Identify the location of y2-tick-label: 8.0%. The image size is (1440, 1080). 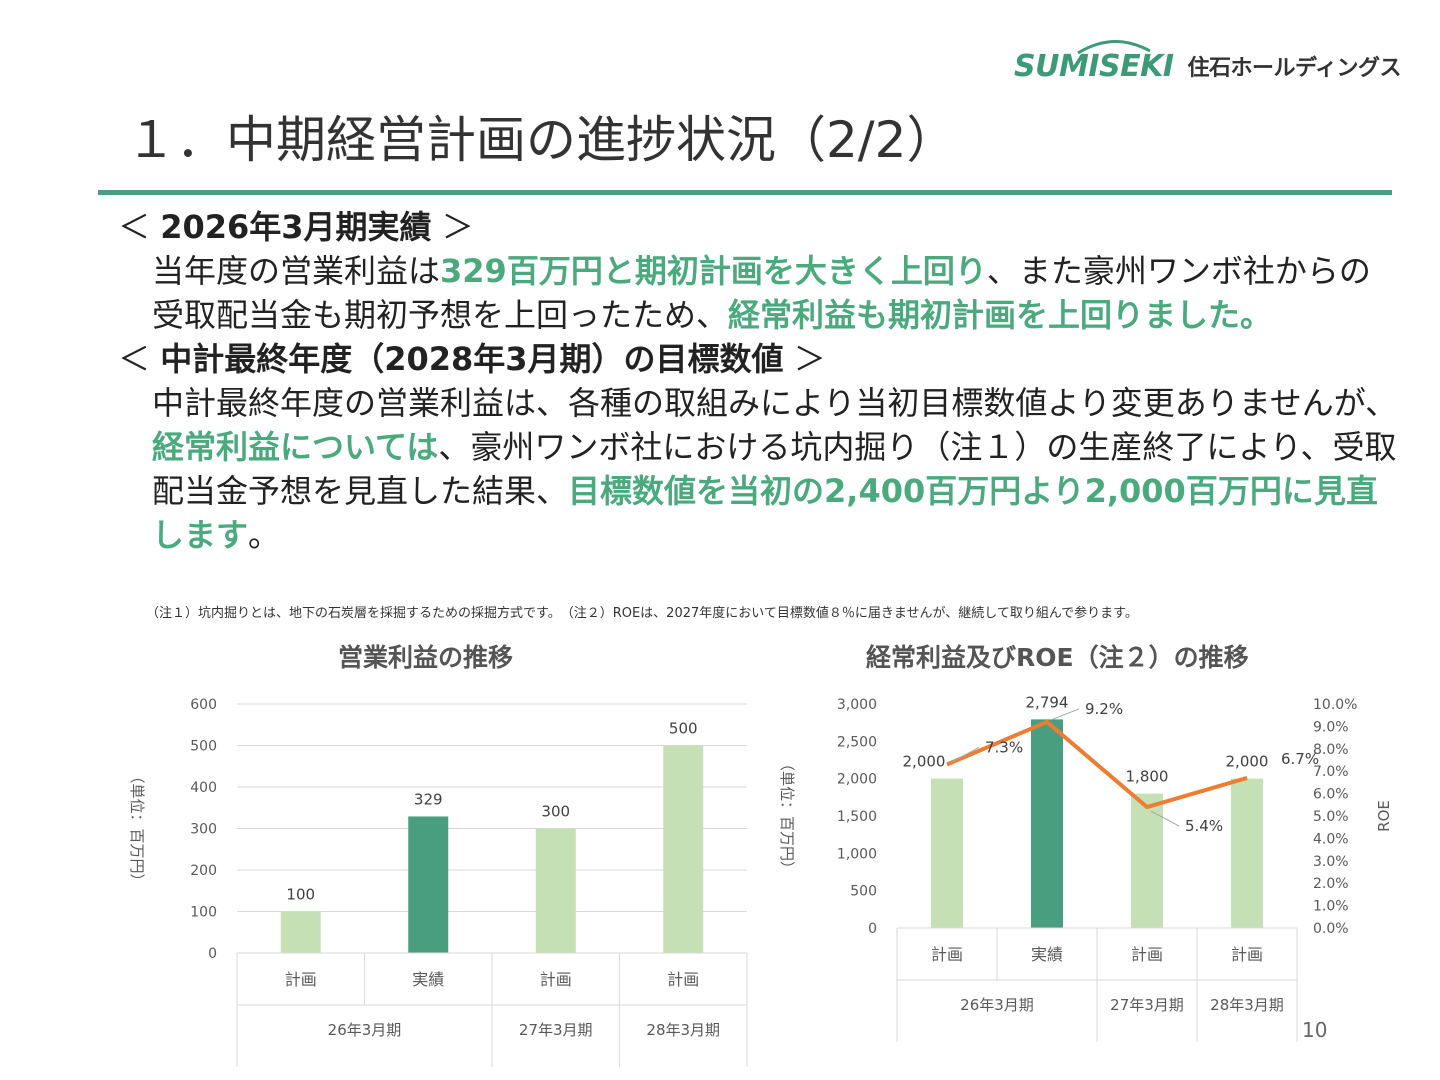
(1331, 750).